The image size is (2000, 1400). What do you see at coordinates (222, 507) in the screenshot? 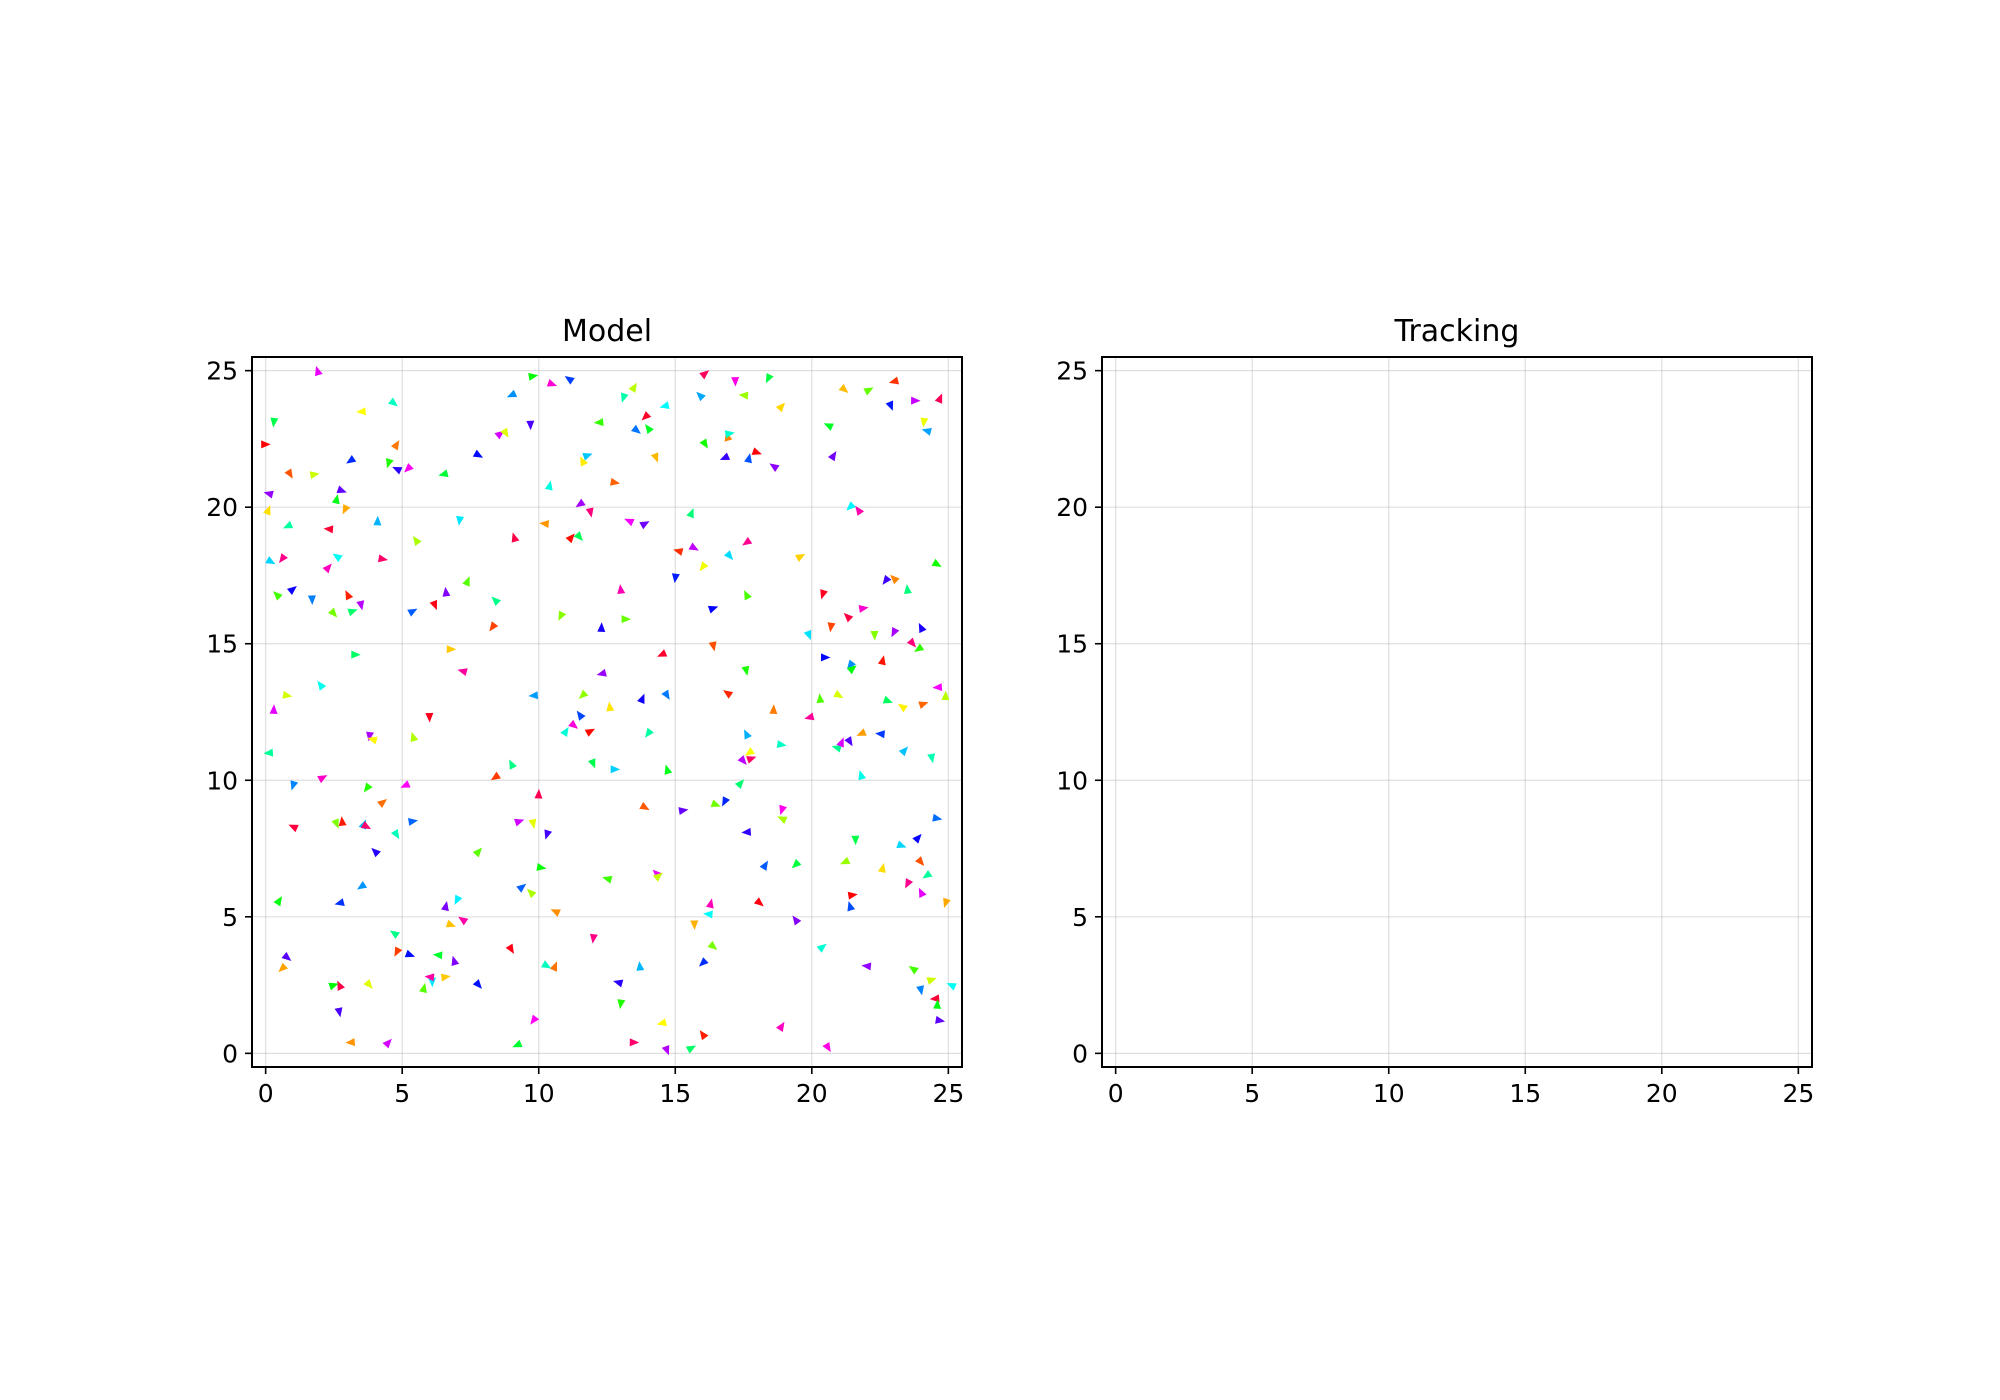
I see `y-tick-label: 20` at bounding box center [222, 507].